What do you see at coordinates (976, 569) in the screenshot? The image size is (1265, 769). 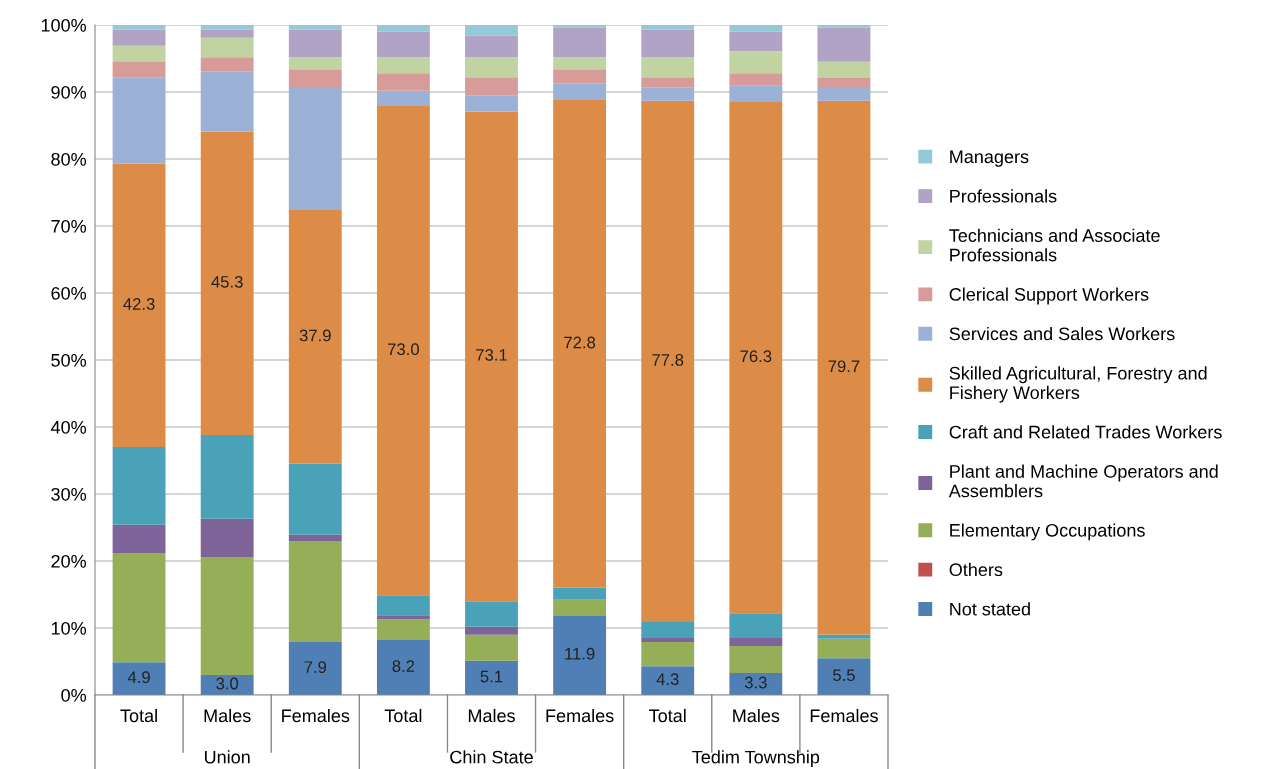 I see `legend-label: Others` at bounding box center [976, 569].